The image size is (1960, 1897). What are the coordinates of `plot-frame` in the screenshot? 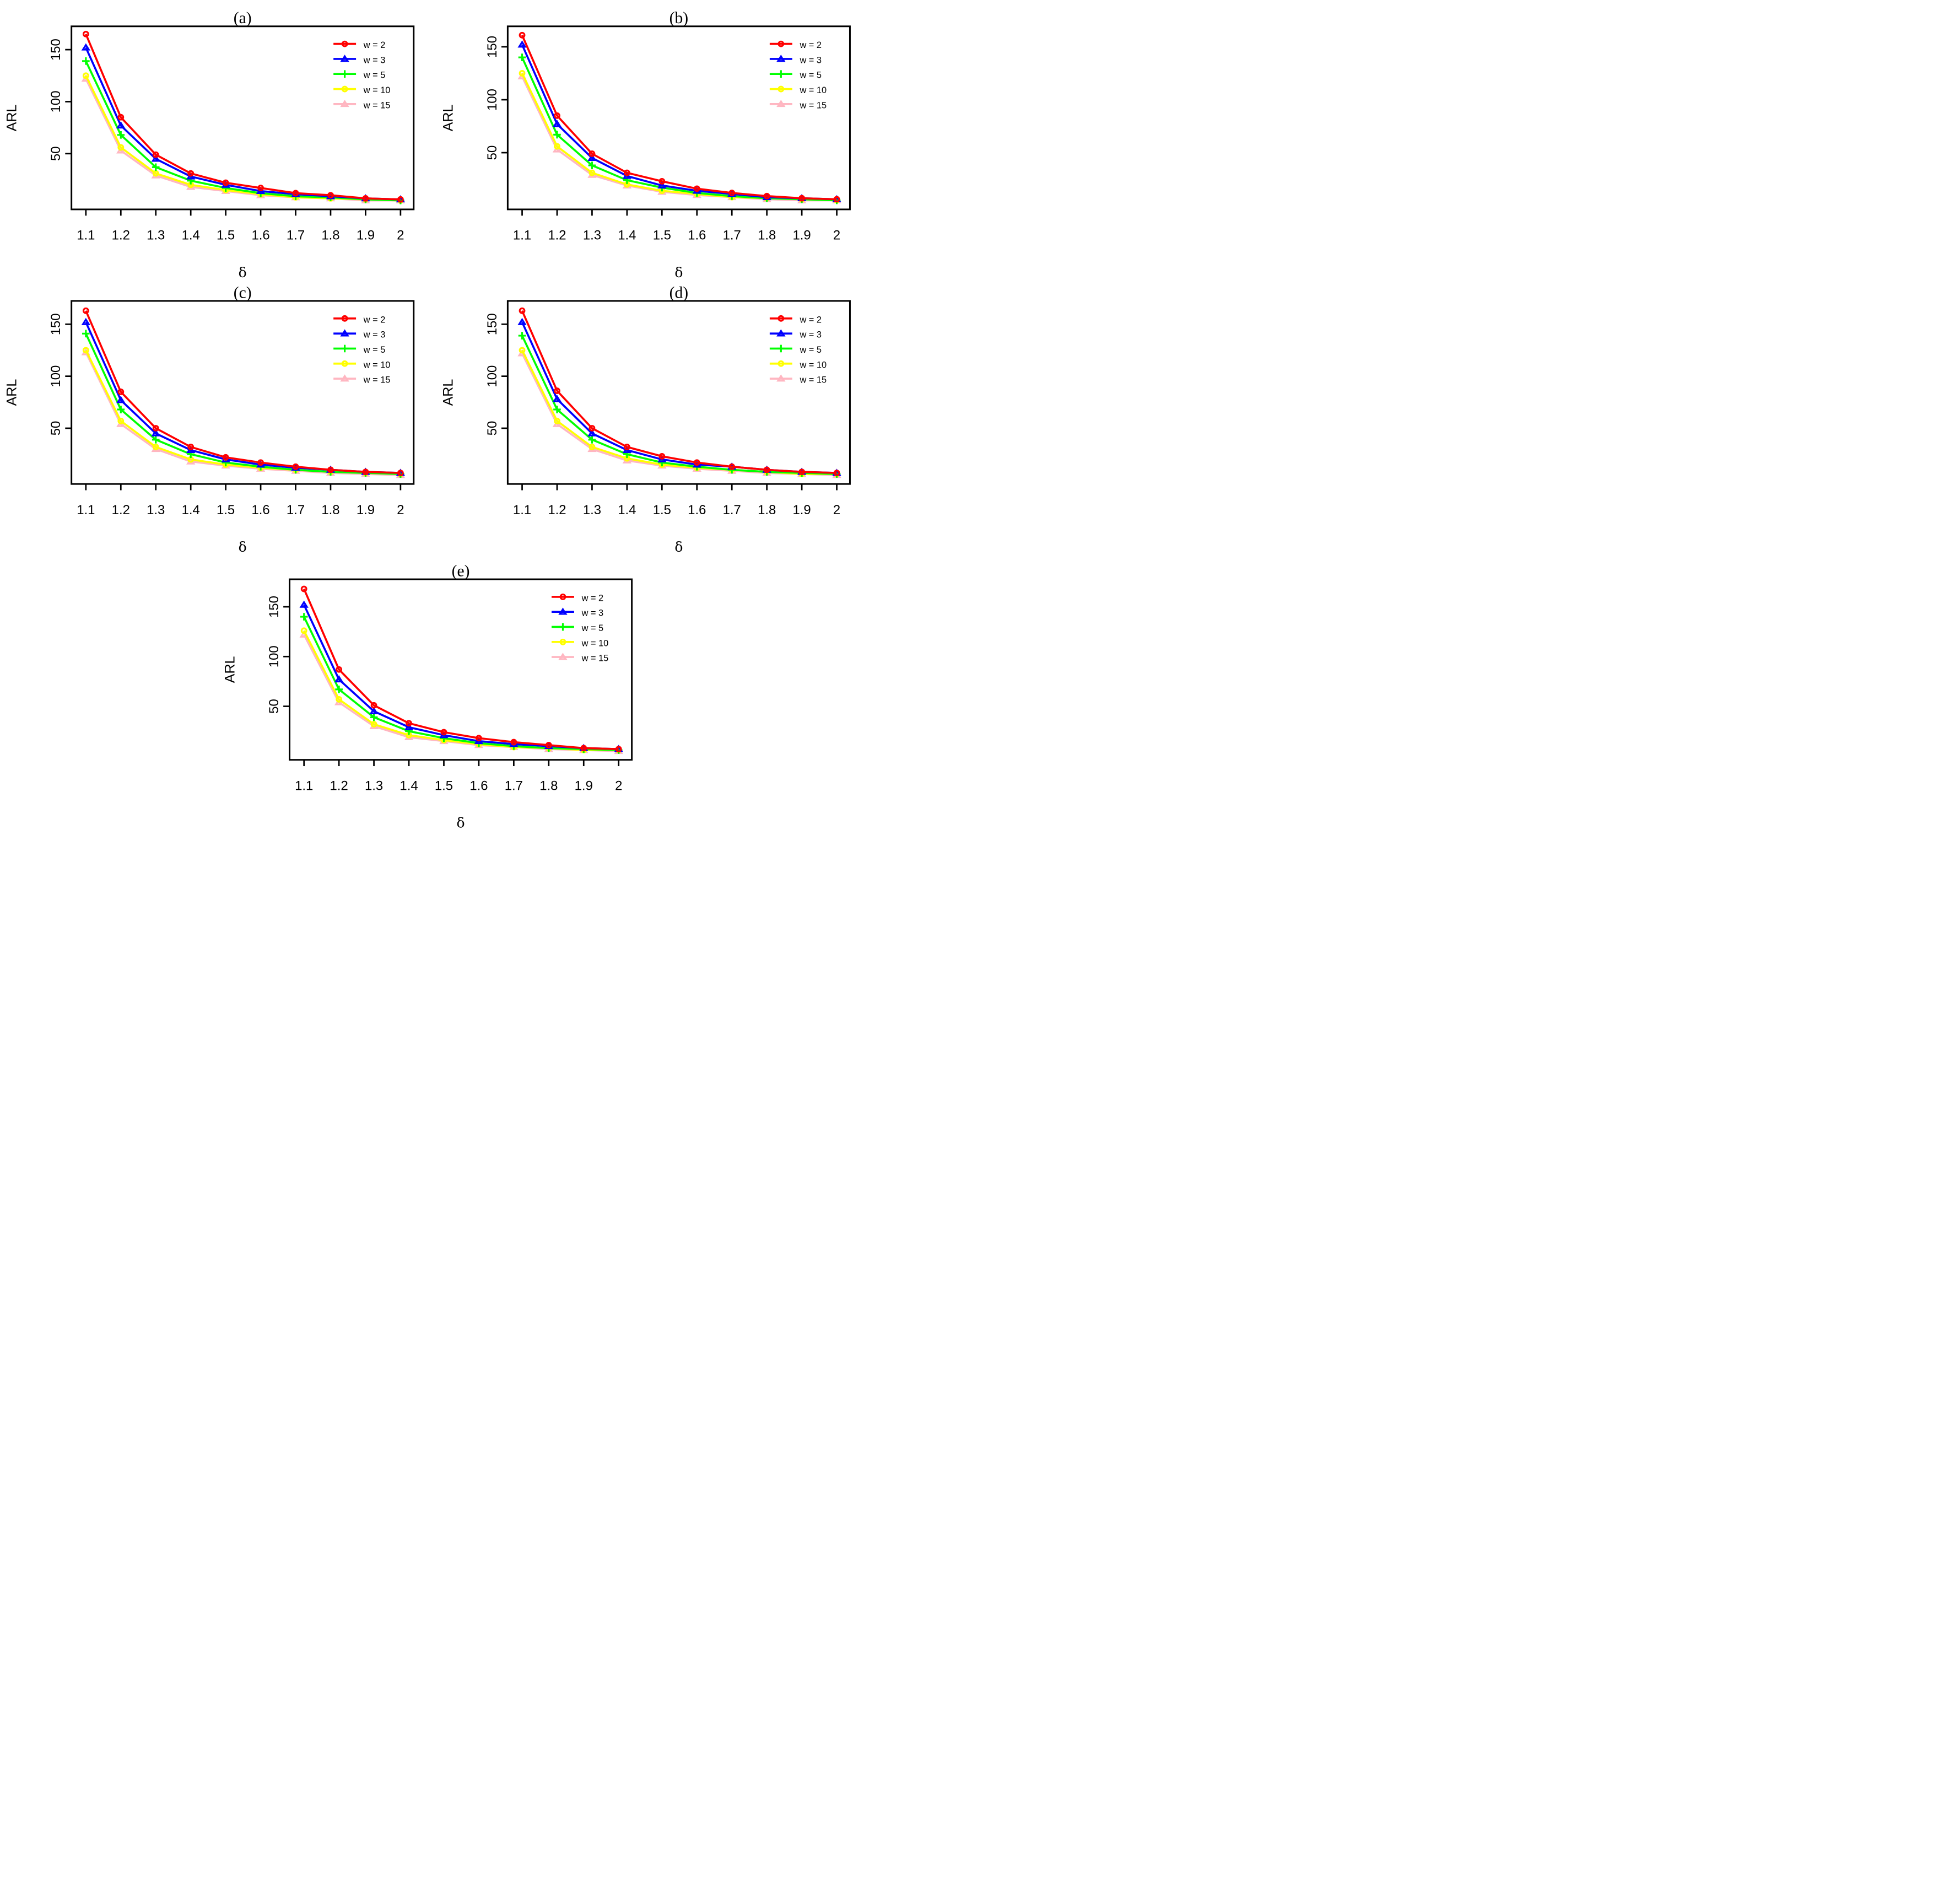 It's located at (243, 118).